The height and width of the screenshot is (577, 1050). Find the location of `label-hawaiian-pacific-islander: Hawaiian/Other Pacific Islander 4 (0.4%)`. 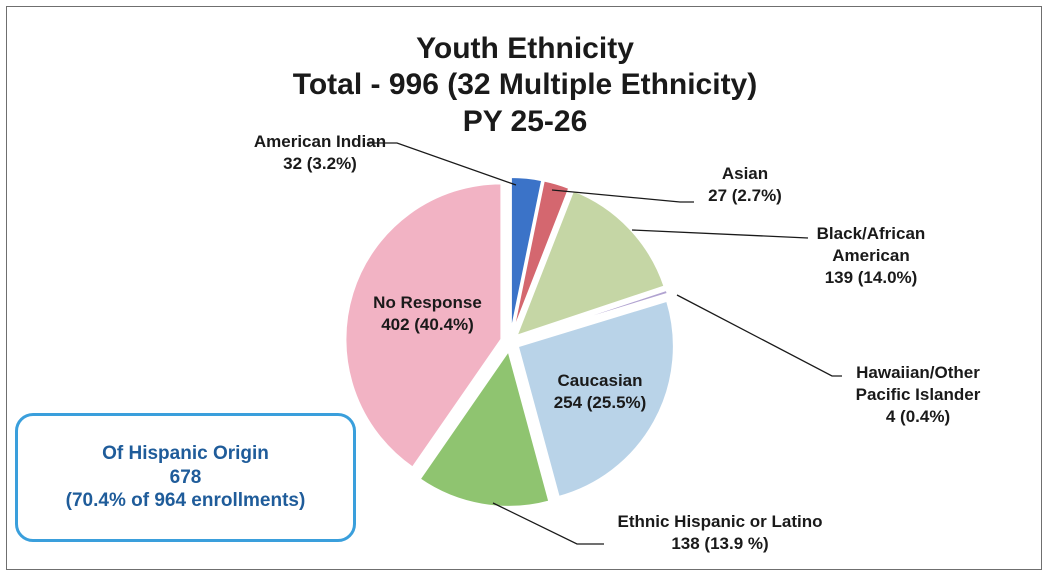

label-hawaiian-pacific-islander: Hawaiian/Other Pacific Islander 4 (0.4%) is located at coordinates (918, 395).